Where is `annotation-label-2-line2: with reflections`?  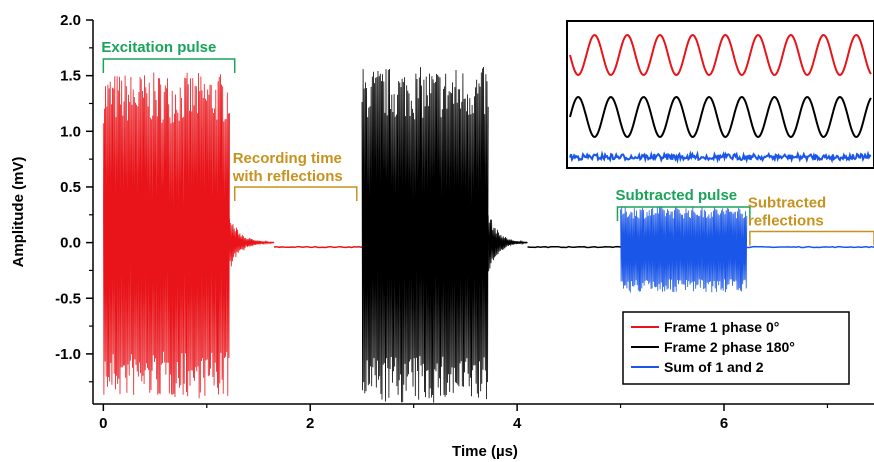 annotation-label-2-line2: with reflections is located at coordinates (287, 176).